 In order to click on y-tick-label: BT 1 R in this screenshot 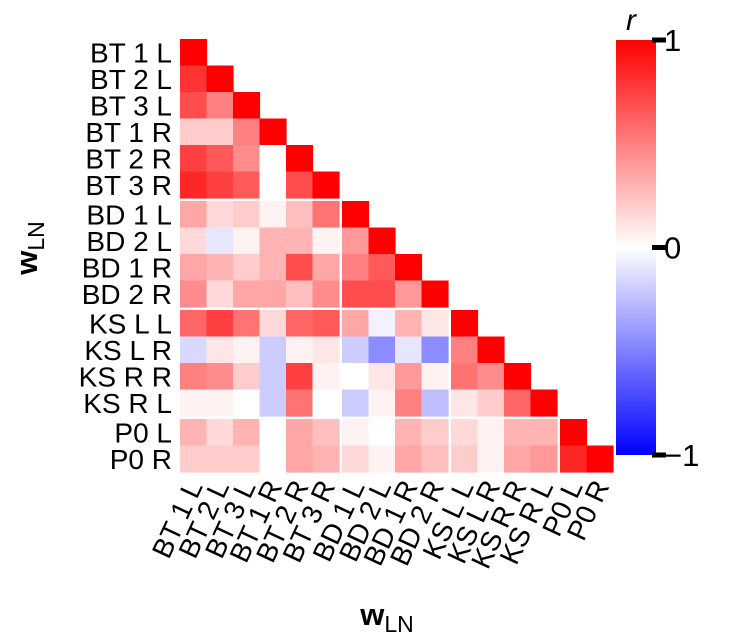, I will do `click(128, 132)`.